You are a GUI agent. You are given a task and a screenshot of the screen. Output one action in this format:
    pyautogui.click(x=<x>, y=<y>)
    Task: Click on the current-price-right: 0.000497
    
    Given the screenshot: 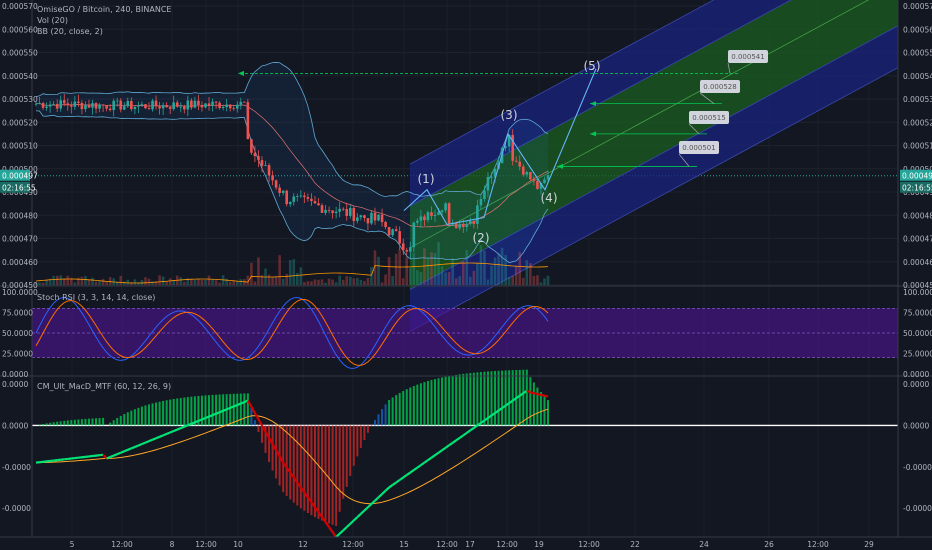 What is the action you would take?
    pyautogui.click(x=917, y=176)
    